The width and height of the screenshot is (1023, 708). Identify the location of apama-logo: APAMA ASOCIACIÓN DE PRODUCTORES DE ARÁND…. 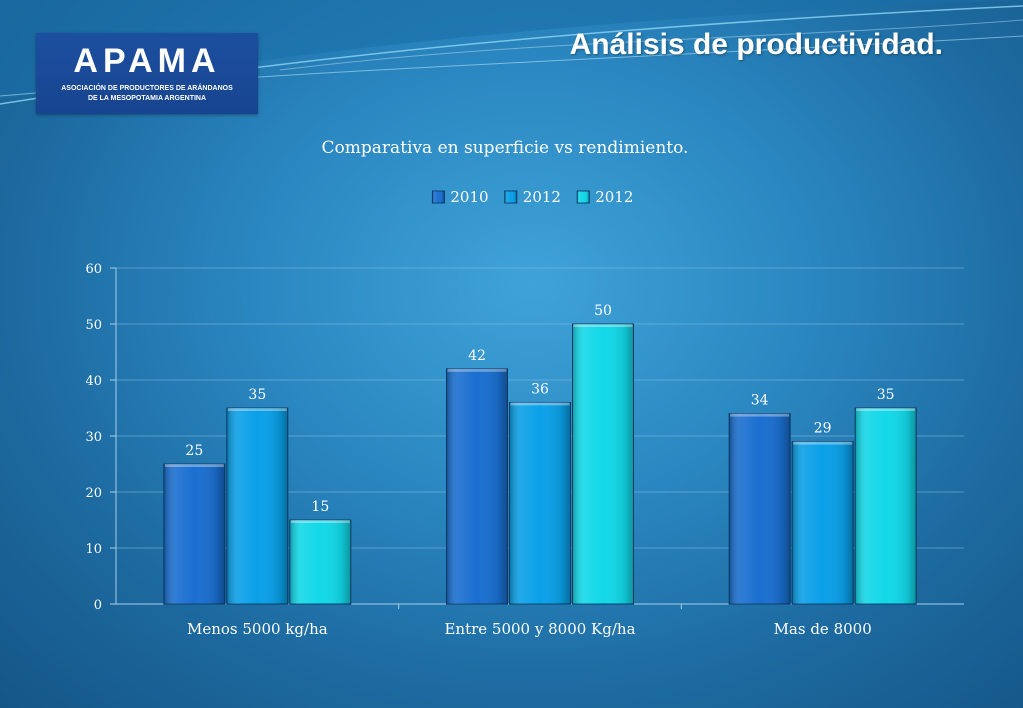
(147, 73).